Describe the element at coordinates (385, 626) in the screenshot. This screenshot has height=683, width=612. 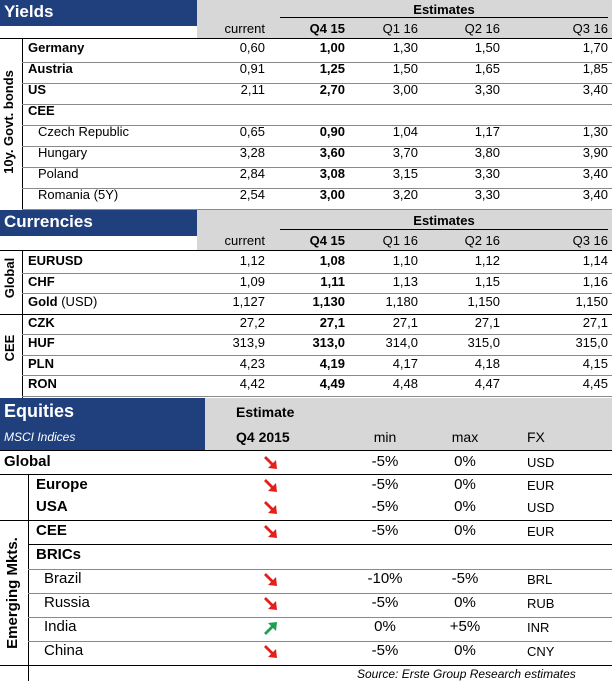
I see `equities-min: 0%` at that location.